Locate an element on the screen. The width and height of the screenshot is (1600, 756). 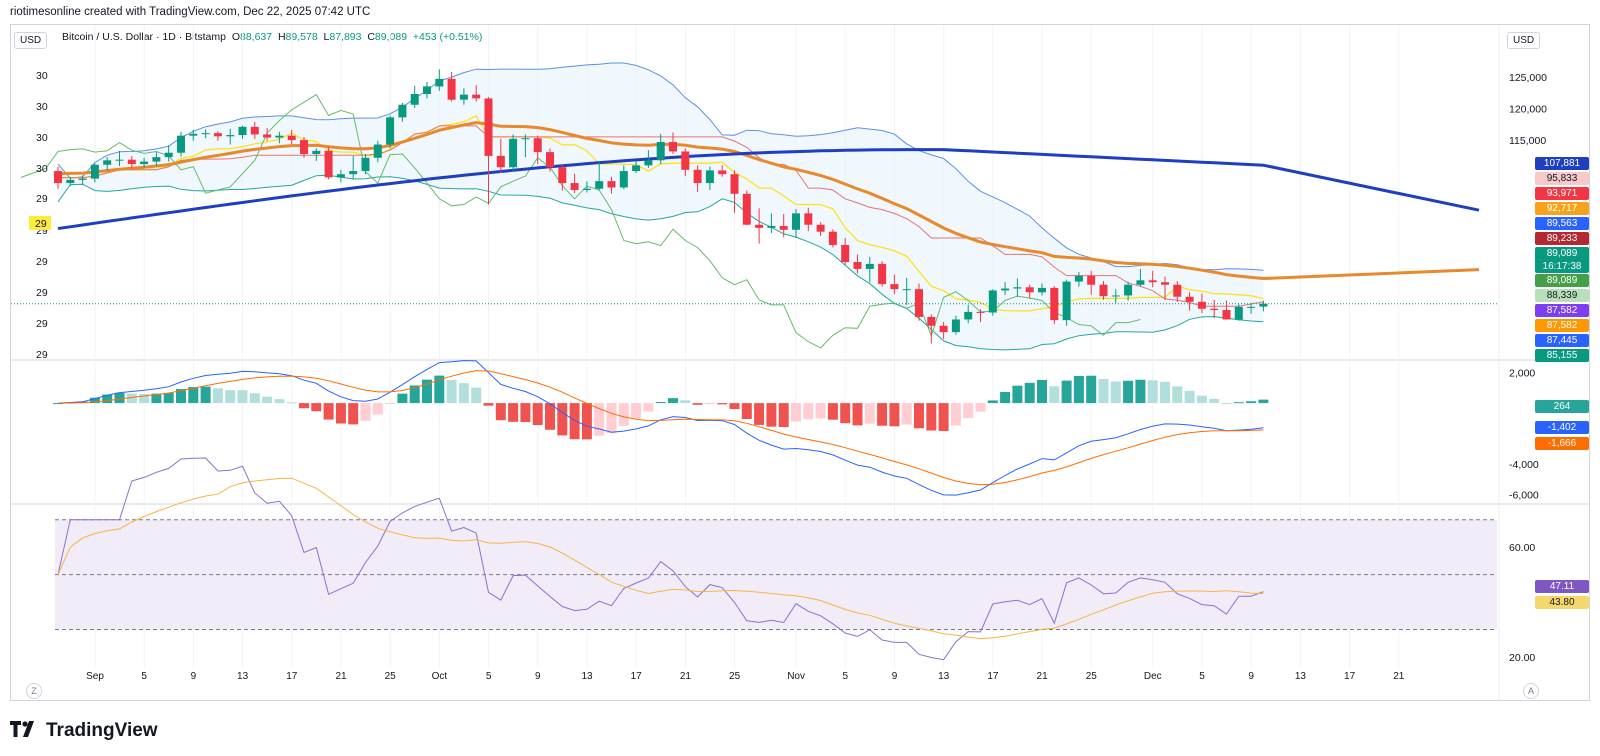
x-tick-label: 5 is located at coordinates (489, 676).